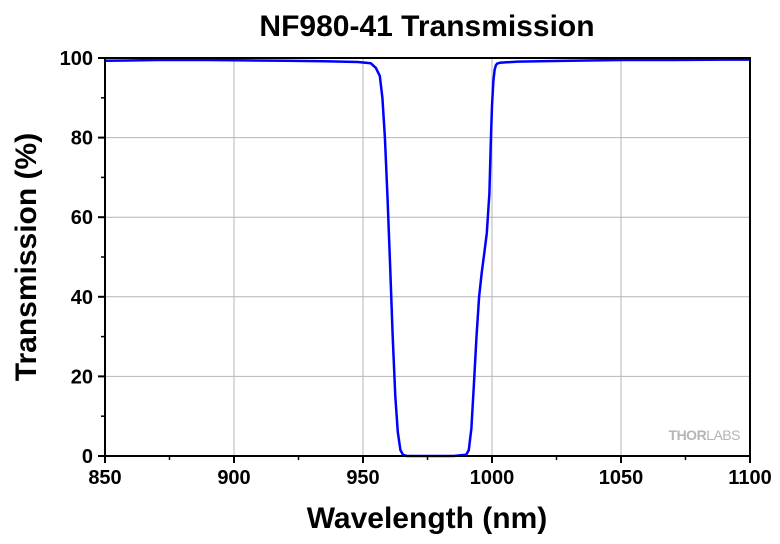  I want to click on y-tick-label: 0, so click(87, 457).